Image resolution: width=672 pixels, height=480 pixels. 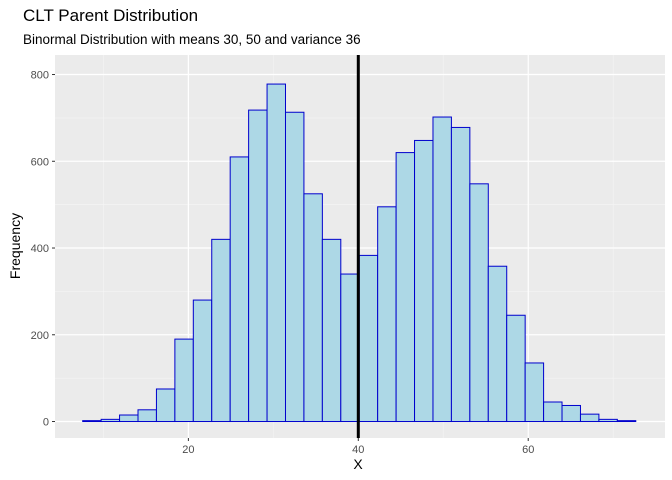 I want to click on y-tick-label: 200, so click(x=40, y=336).